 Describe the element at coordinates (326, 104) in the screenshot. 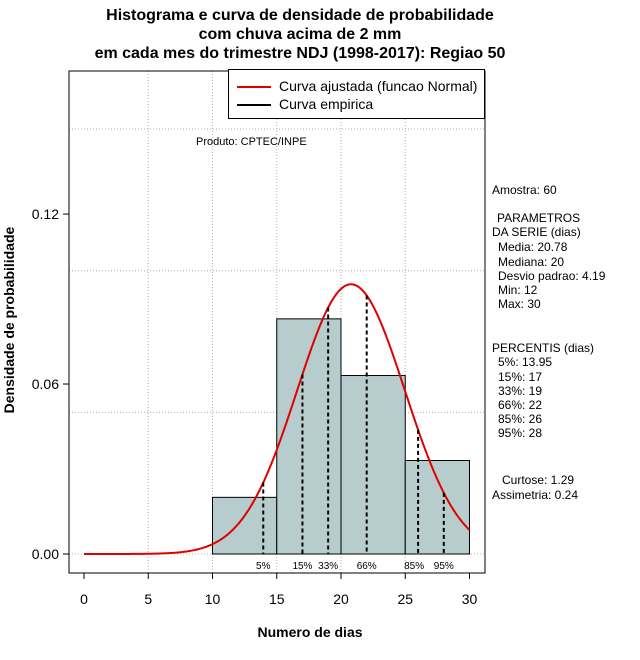

I see `legend-label-empirical: Curva empirica` at that location.